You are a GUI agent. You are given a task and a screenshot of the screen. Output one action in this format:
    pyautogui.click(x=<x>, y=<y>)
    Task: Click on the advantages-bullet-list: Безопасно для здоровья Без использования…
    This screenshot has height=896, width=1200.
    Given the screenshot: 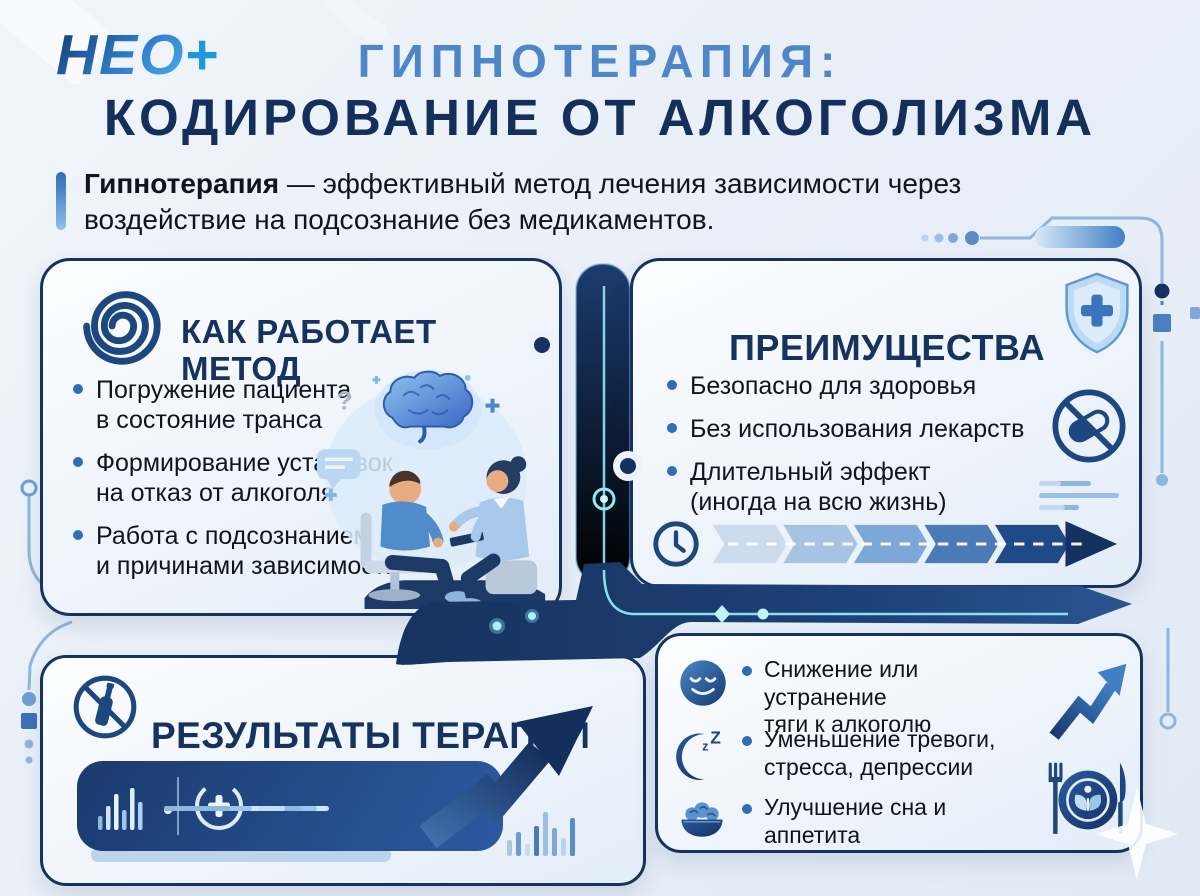 What is the action you would take?
    pyautogui.click(x=847, y=450)
    